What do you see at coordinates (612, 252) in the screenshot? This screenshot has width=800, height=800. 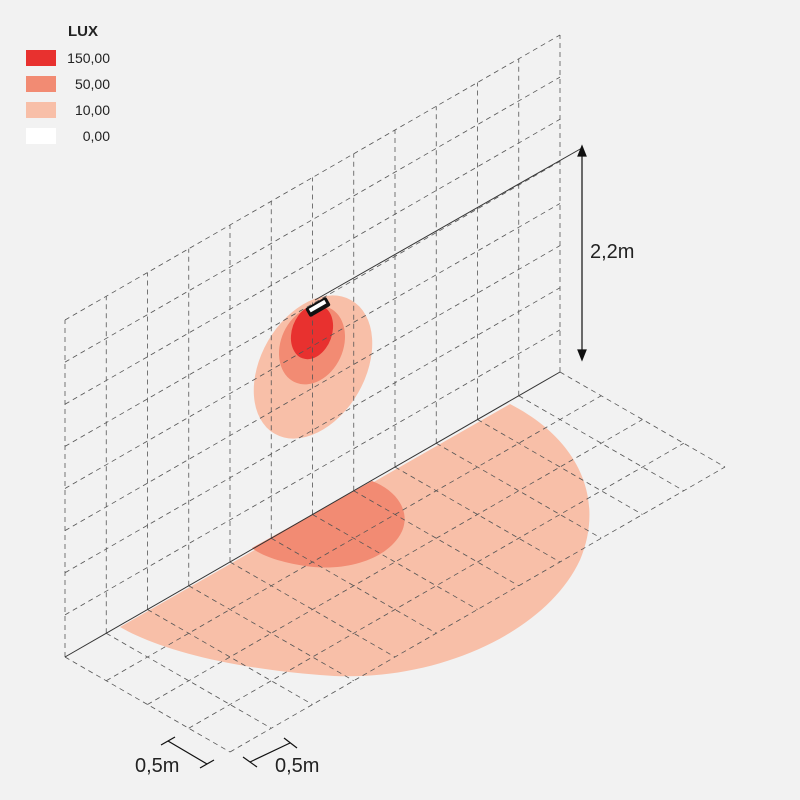 I see `height-label: 2,2m` at bounding box center [612, 252].